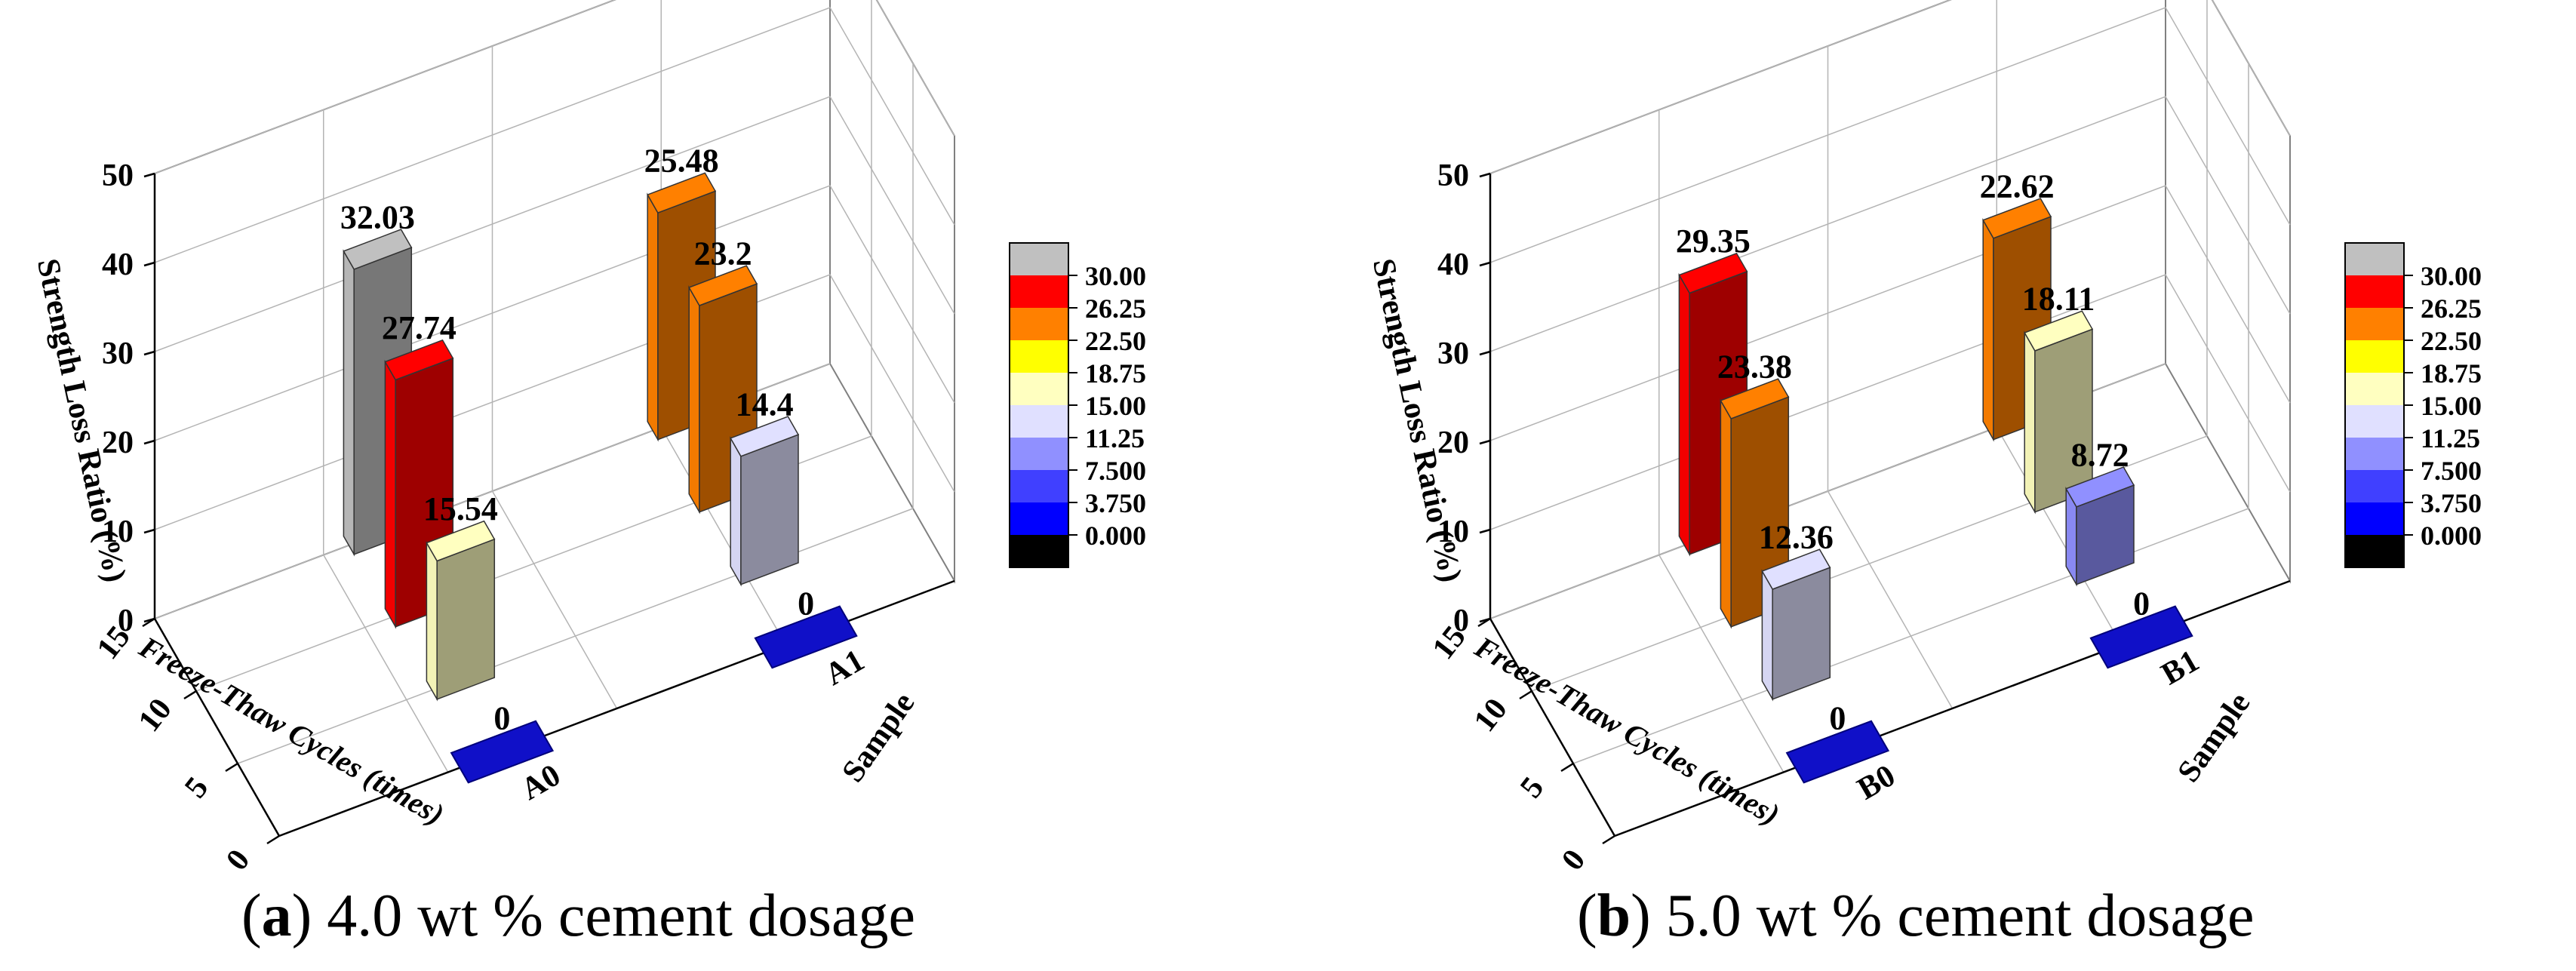  What do you see at coordinates (1115, 536) in the screenshot?
I see `colorbar-label: 0.000` at bounding box center [1115, 536].